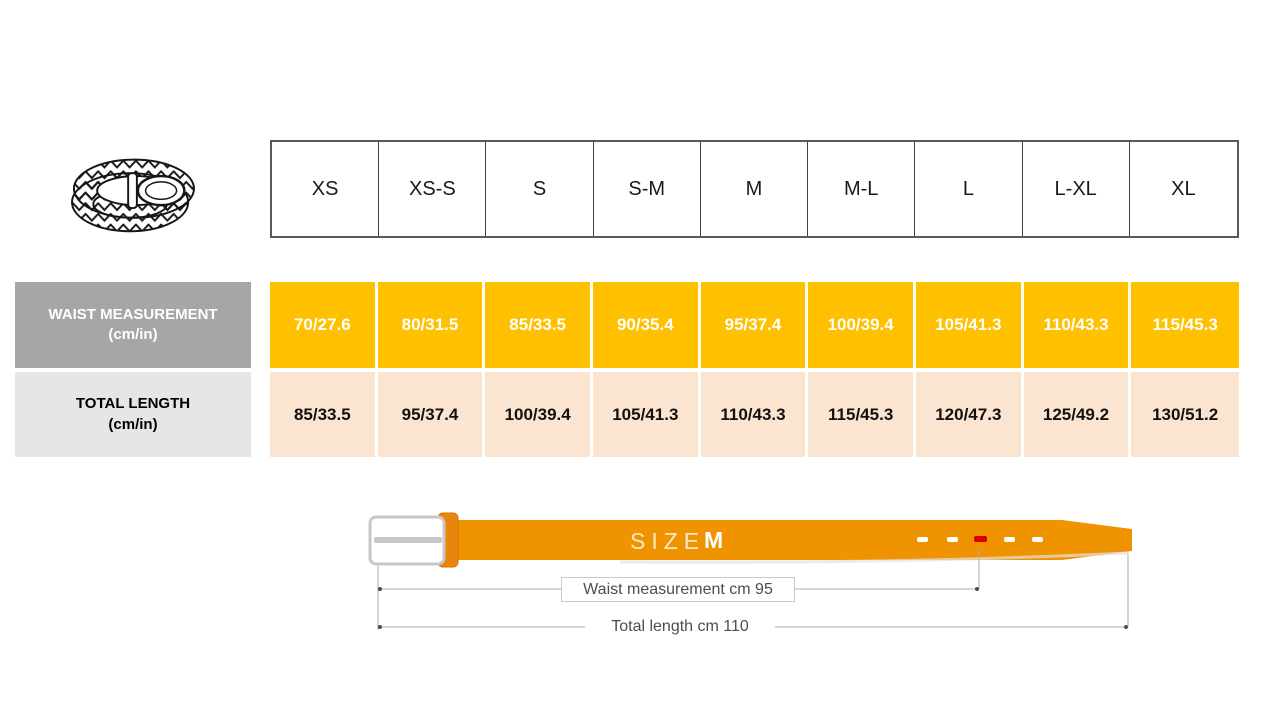 The width and height of the screenshot is (1280, 720). Describe the element at coordinates (1185, 414) in the screenshot. I see `length-value-cell: 130/51.2` at that location.